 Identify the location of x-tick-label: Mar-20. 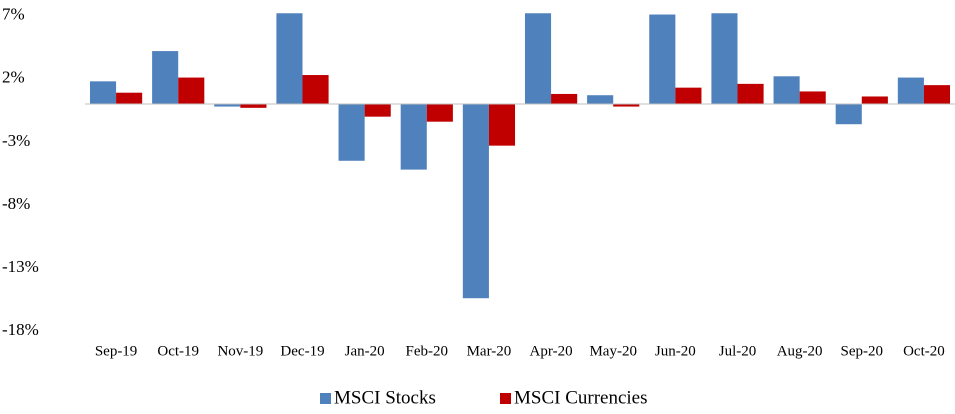
(489, 351).